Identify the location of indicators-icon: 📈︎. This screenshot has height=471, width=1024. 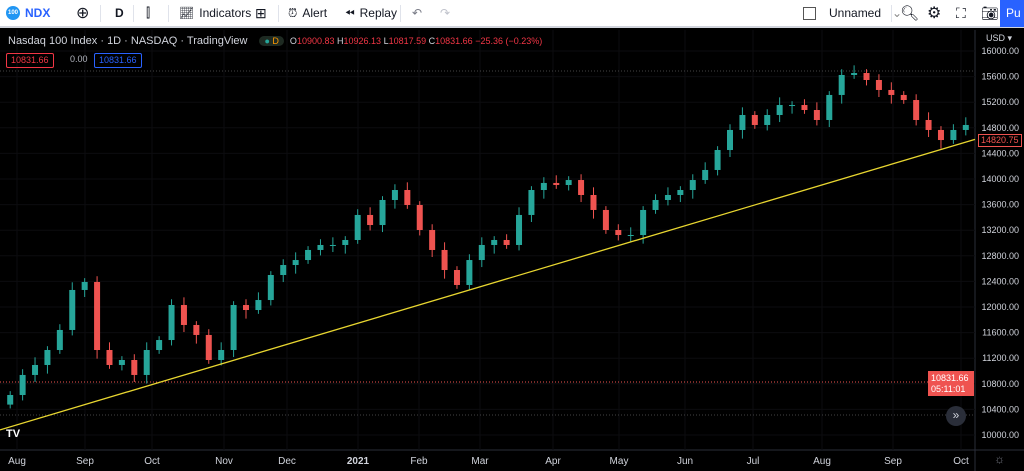
(187, 13).